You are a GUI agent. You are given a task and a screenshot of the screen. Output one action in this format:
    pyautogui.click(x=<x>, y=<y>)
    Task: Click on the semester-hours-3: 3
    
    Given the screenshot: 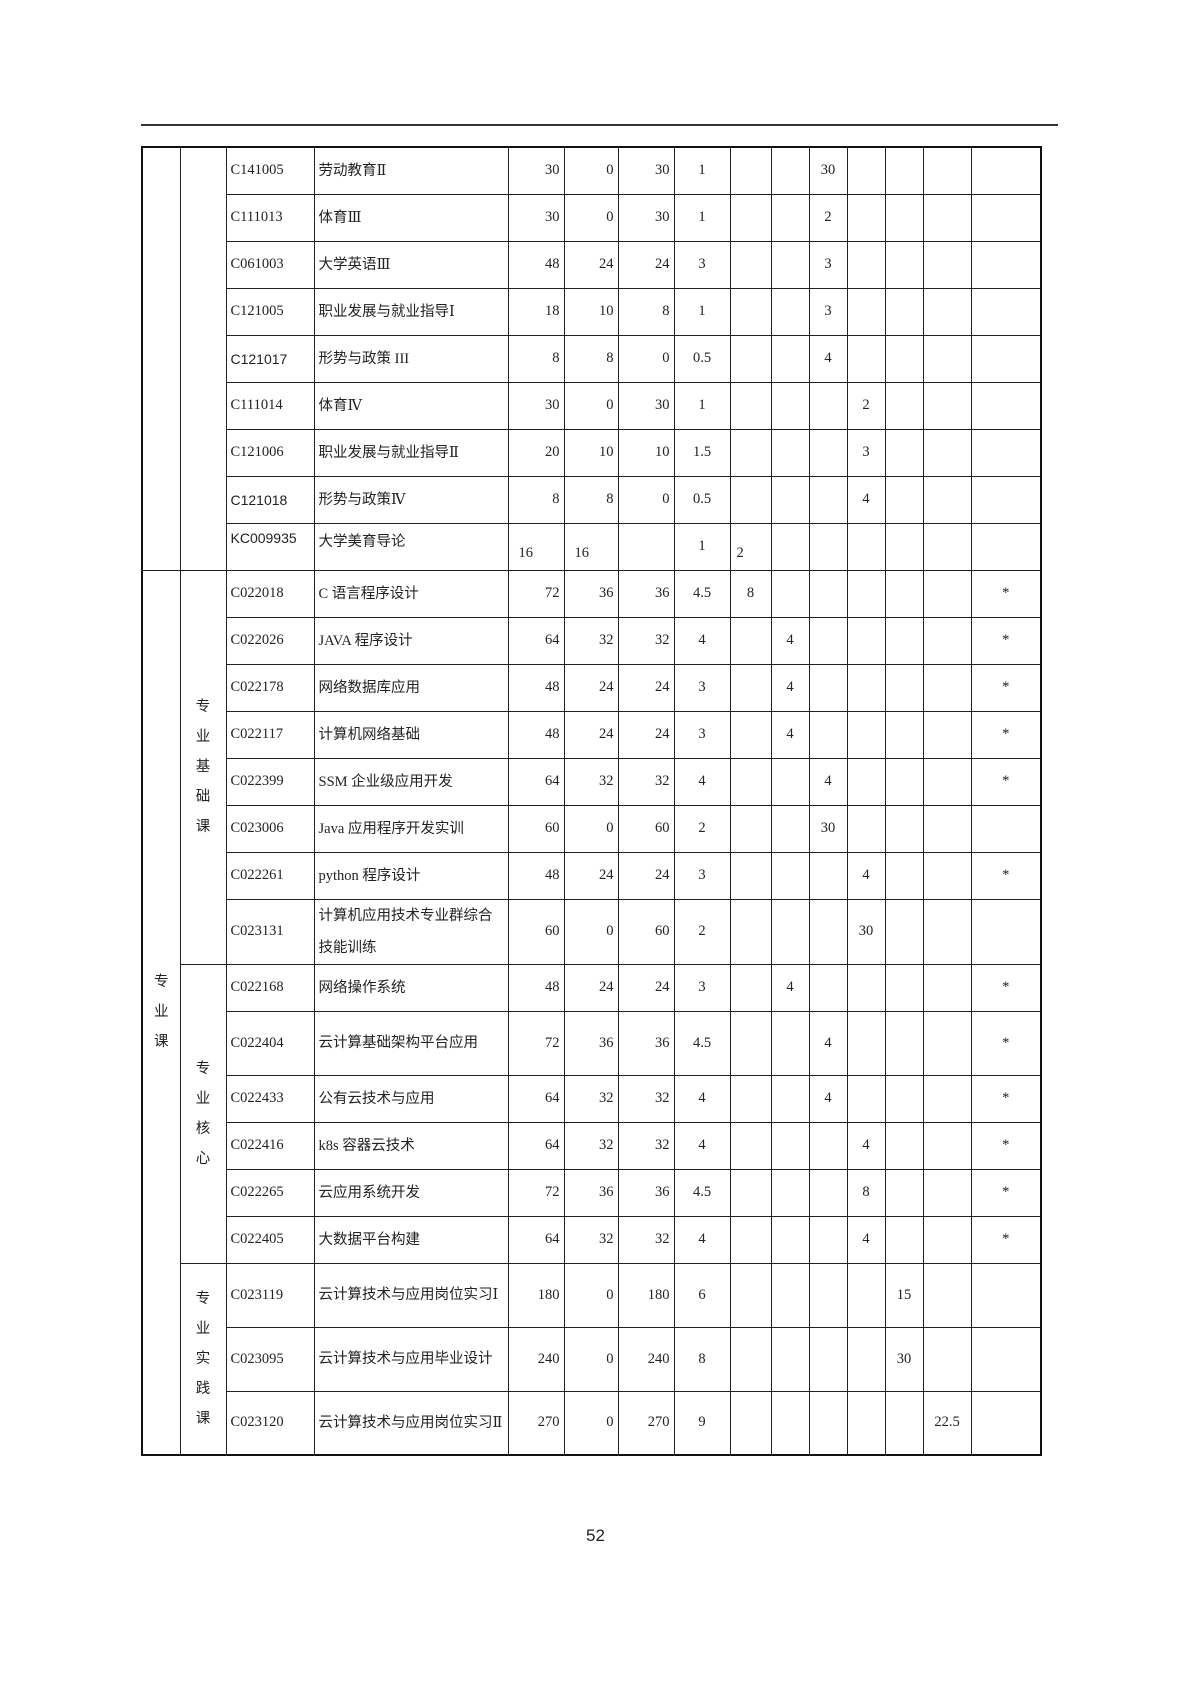 What is the action you would take?
    pyautogui.click(x=828, y=264)
    